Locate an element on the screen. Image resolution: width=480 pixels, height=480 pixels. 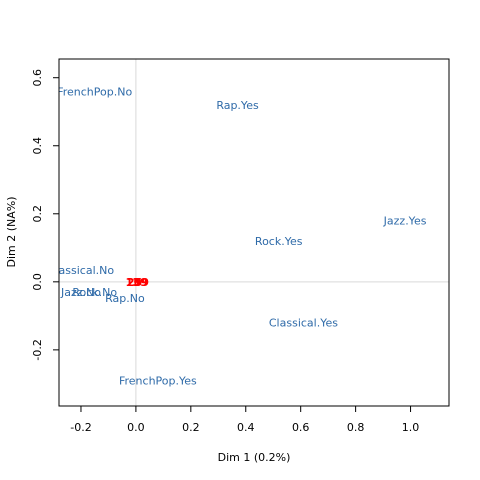
point-label: 39 is located at coordinates (139, 282).